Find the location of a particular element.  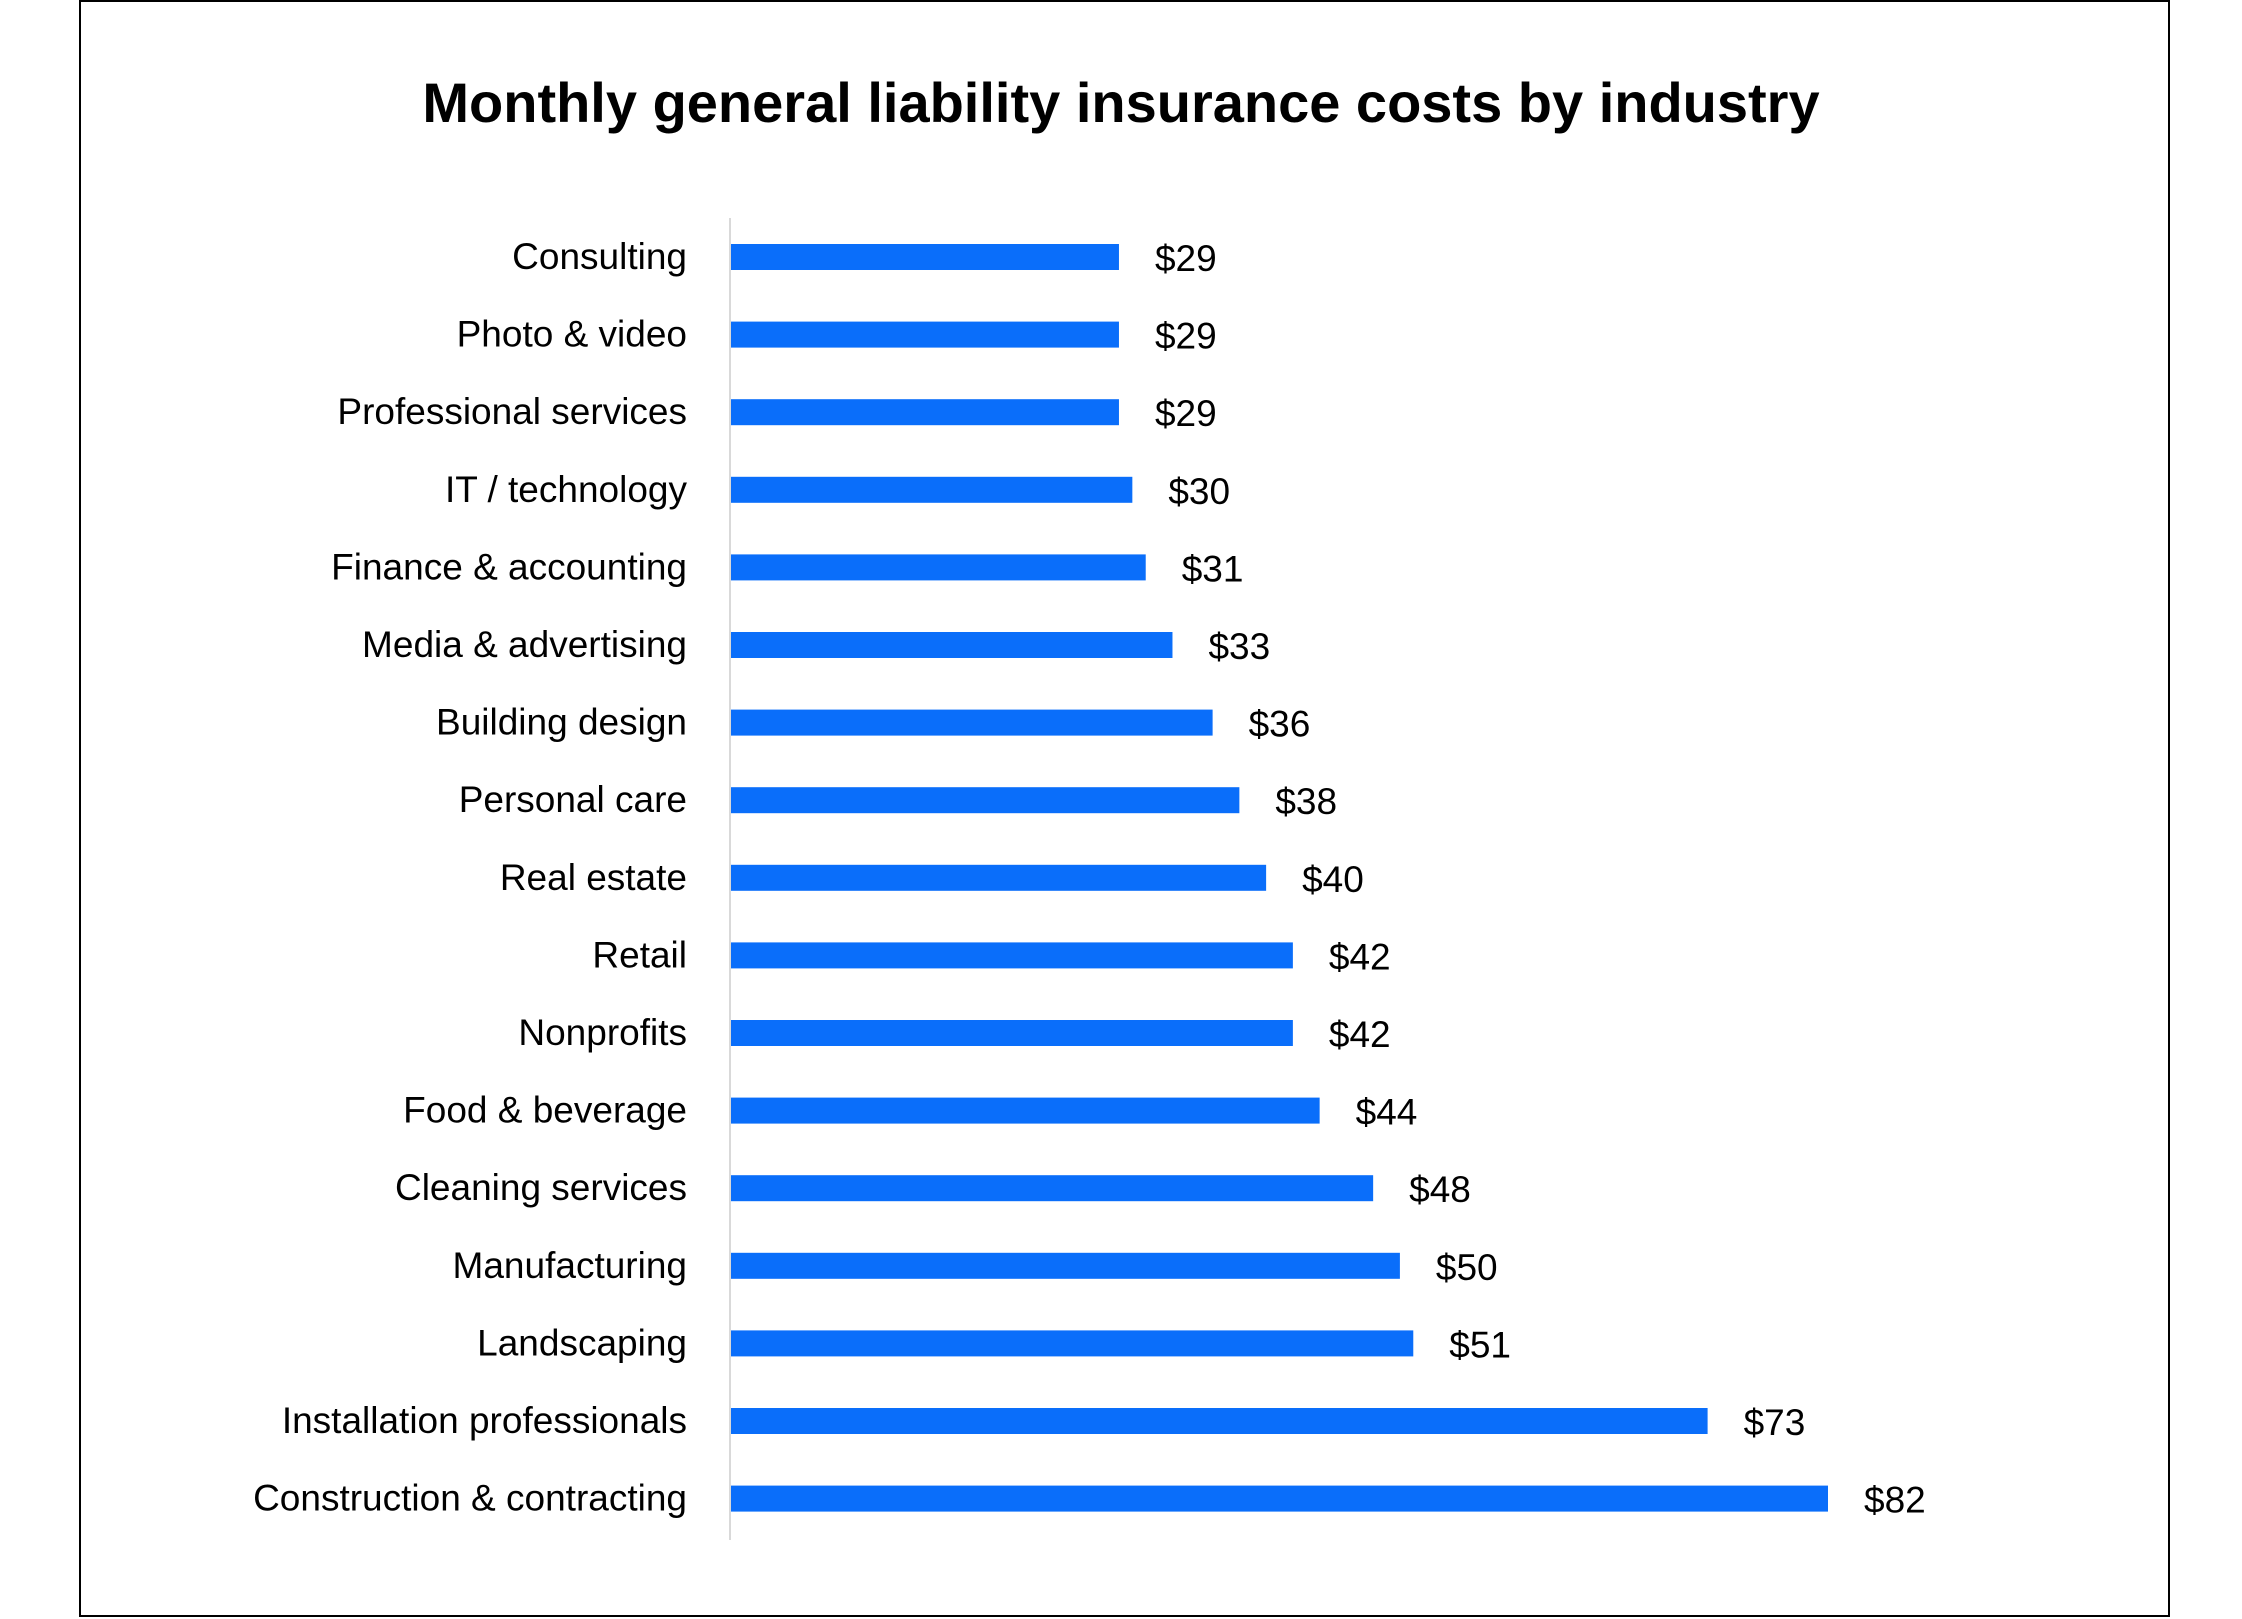

category-label: Photo & video is located at coordinates (572, 334).